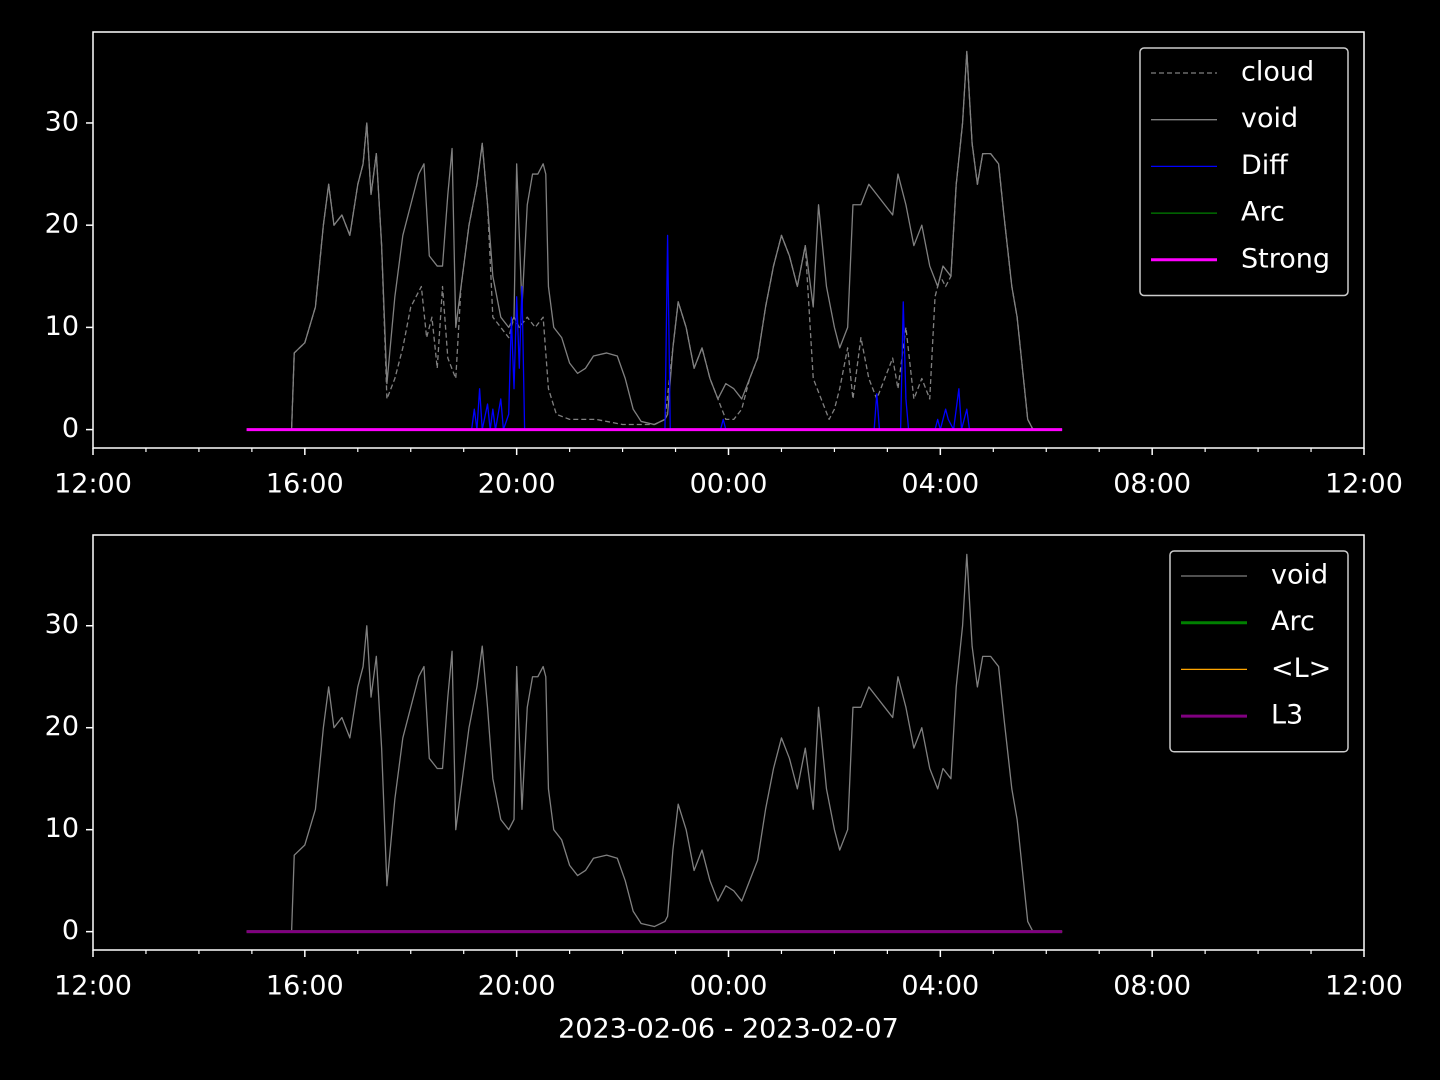 The width and height of the screenshot is (1440, 1080). I want to click on legend-label: cloud, so click(1277, 72).